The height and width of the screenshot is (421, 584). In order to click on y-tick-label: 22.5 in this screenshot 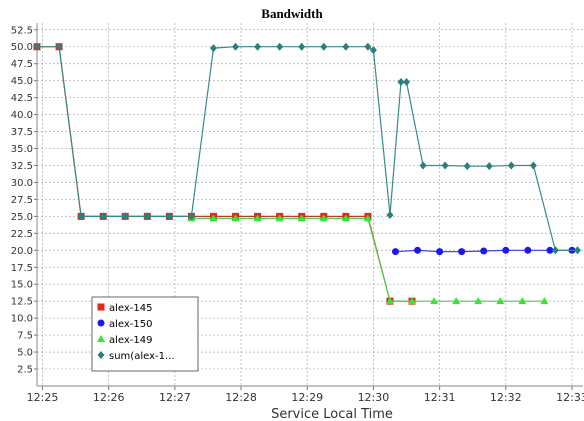, I will do `click(22, 234)`.